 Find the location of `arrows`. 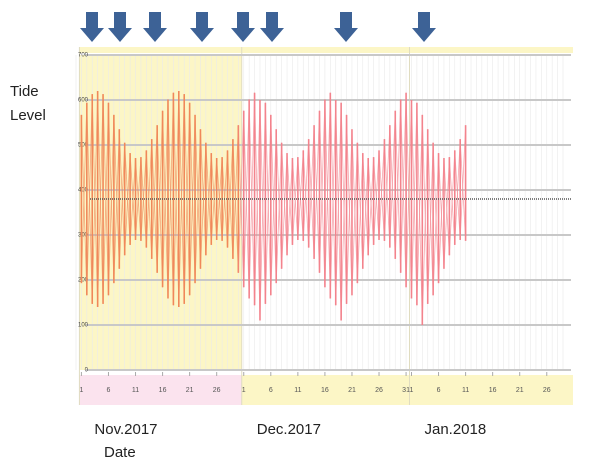

arrows is located at coordinates (258, 27).